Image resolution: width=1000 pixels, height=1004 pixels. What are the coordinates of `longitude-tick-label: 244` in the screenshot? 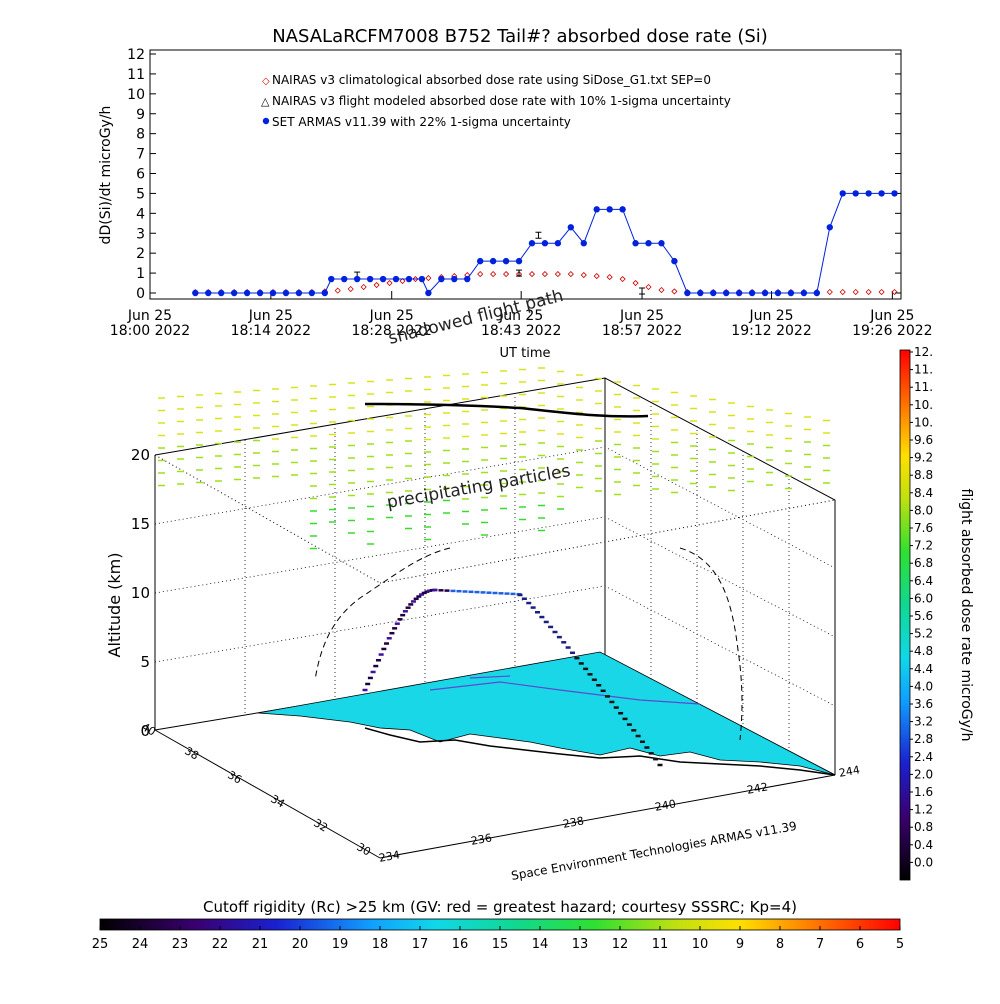 It's located at (849, 771).